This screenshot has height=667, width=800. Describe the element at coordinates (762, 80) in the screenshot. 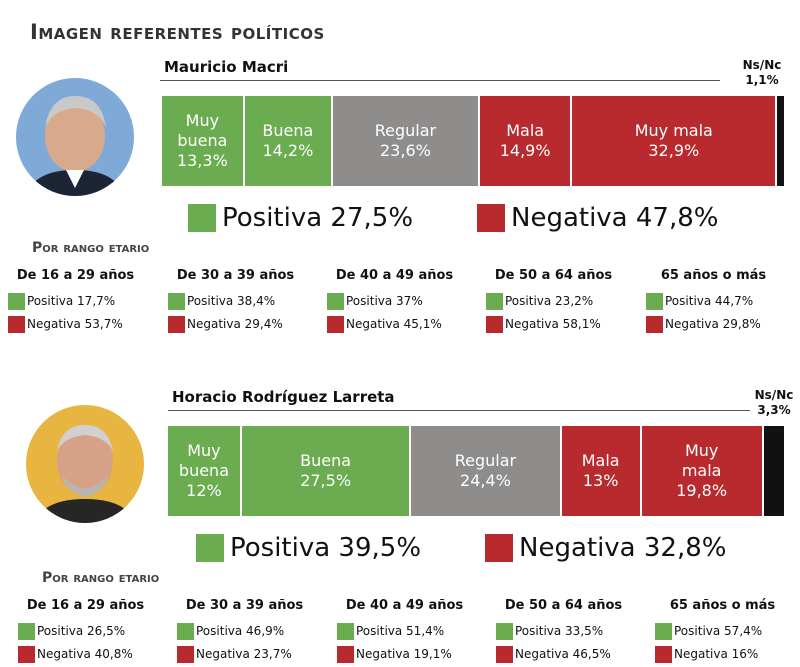

I see `nsnc-label-line: 1,1%` at that location.